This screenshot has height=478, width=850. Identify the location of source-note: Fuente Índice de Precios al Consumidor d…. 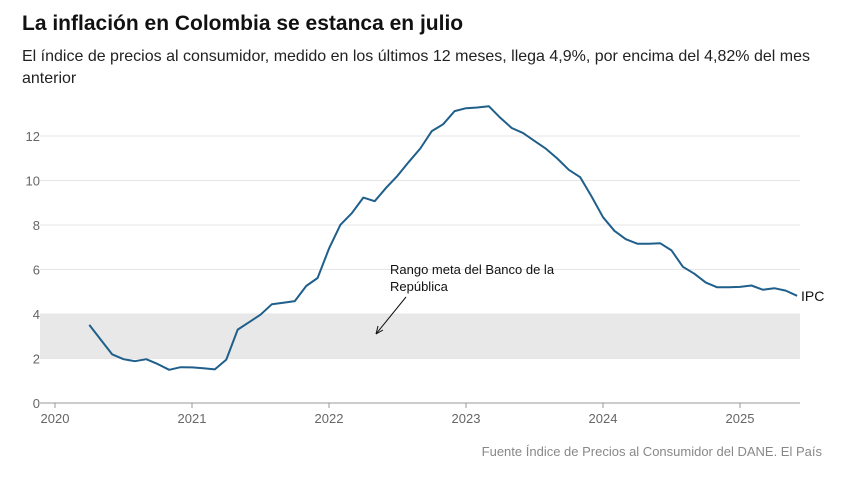
(651, 451).